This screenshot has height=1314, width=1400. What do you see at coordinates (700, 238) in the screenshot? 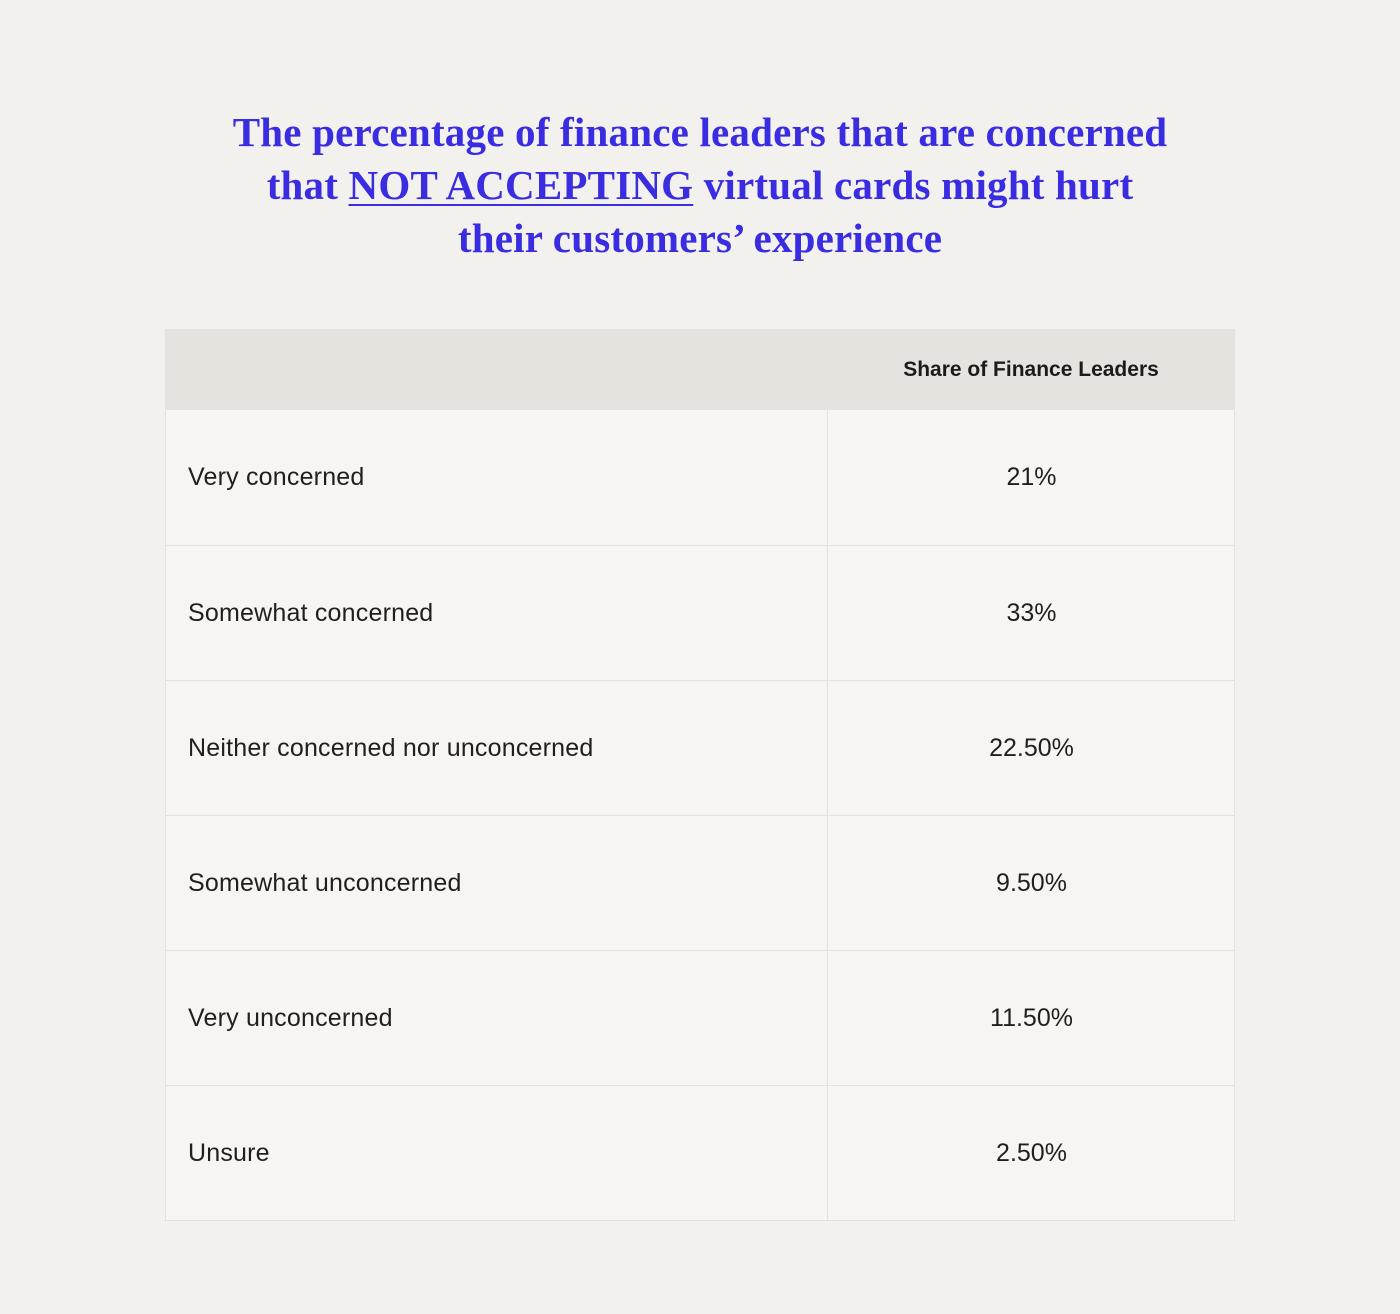
I see `title-line3: their customers’ experience` at bounding box center [700, 238].